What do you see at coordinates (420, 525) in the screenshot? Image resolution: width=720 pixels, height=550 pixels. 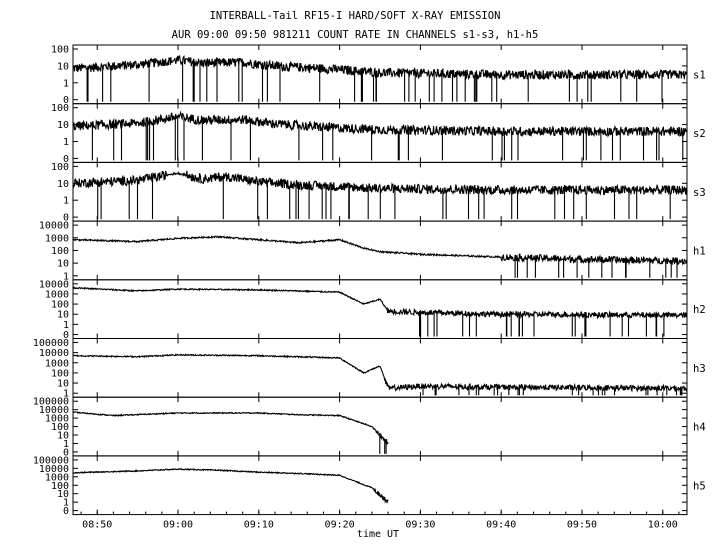 I see `x-tick-label: 09:30` at bounding box center [420, 525].